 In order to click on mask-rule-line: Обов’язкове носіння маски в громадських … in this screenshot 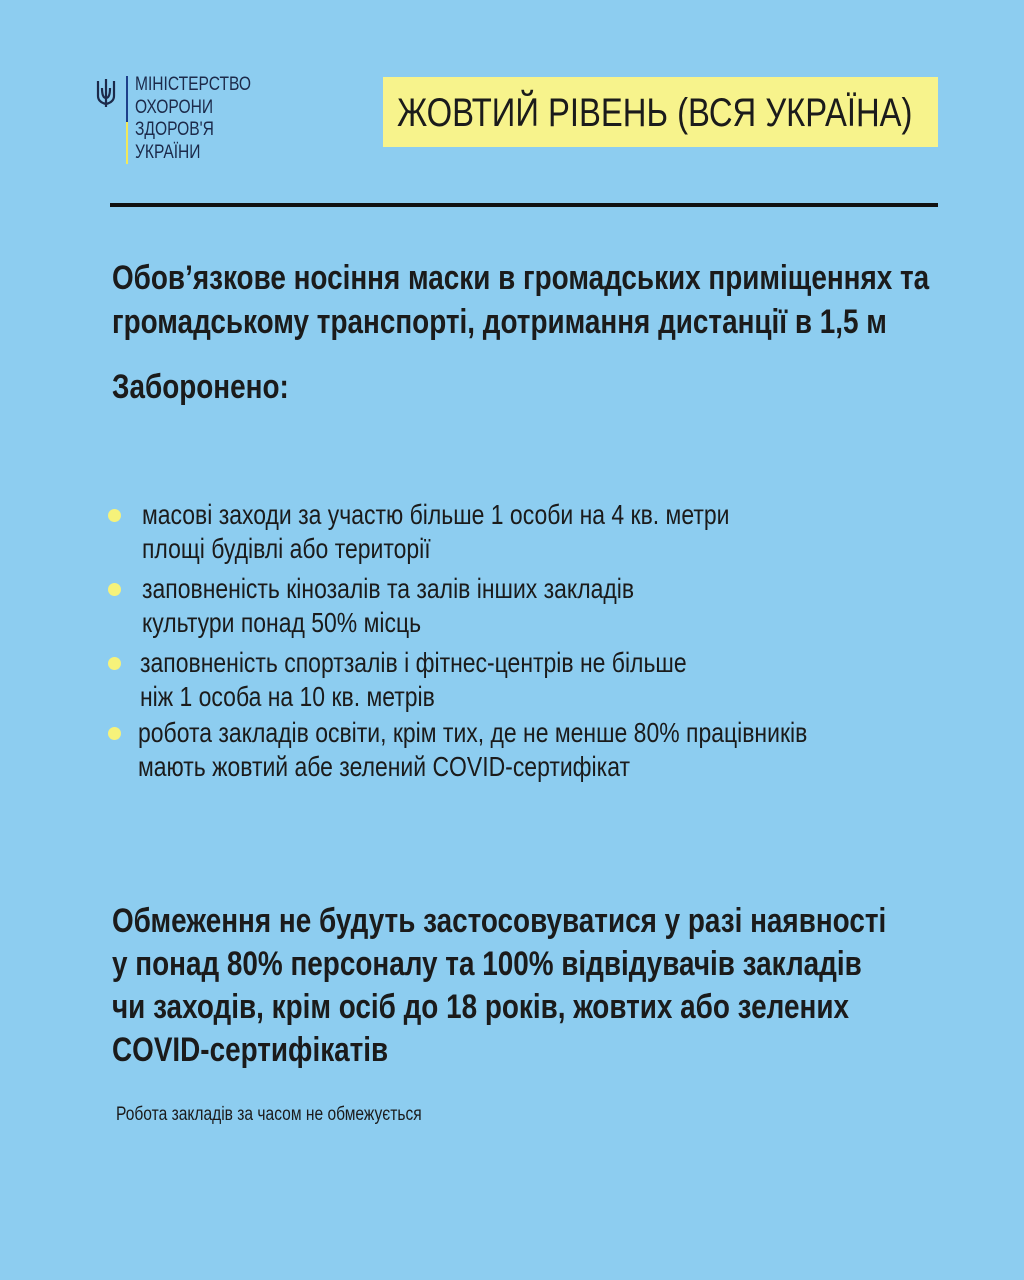, I will do `click(521, 278)`.